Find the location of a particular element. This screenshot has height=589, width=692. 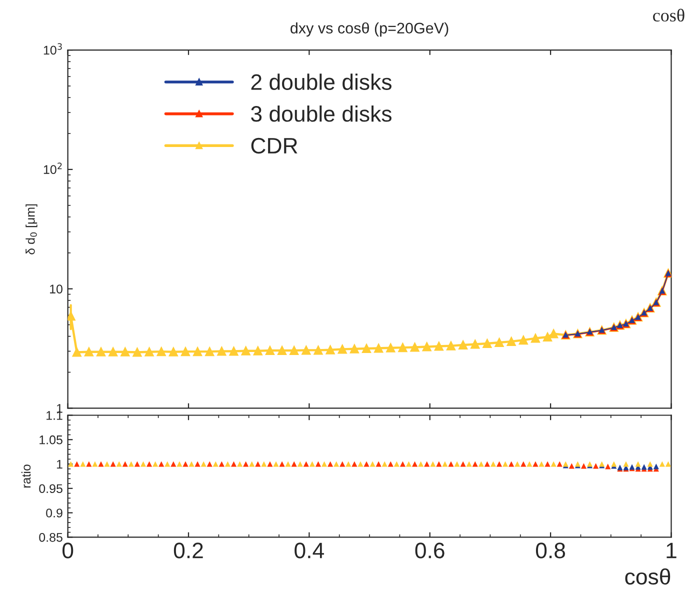

chart-title: dxy vs cosθ (p=20GeV) is located at coordinates (369, 29).